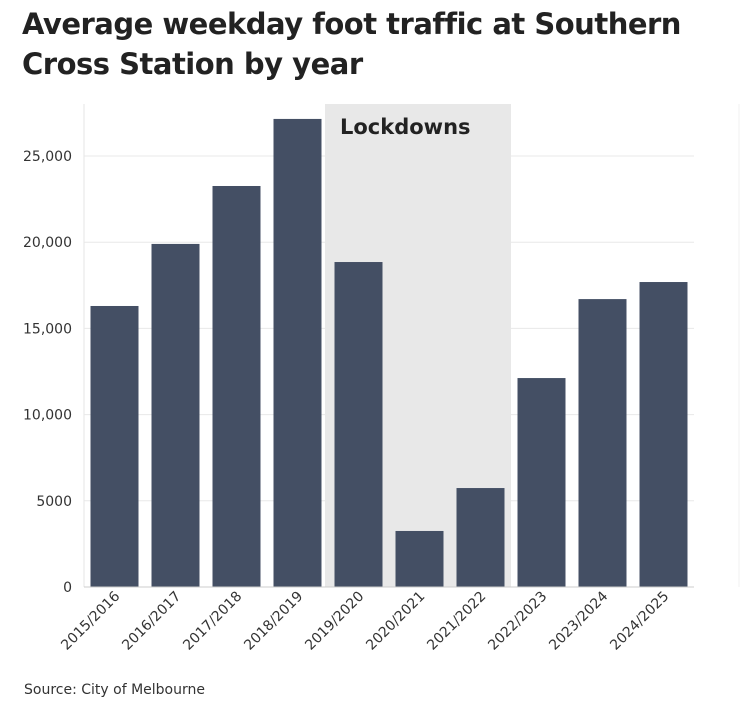 This screenshot has height=720, width=740. What do you see at coordinates (47, 243) in the screenshot?
I see `y-tick-label: 20,000` at bounding box center [47, 243].